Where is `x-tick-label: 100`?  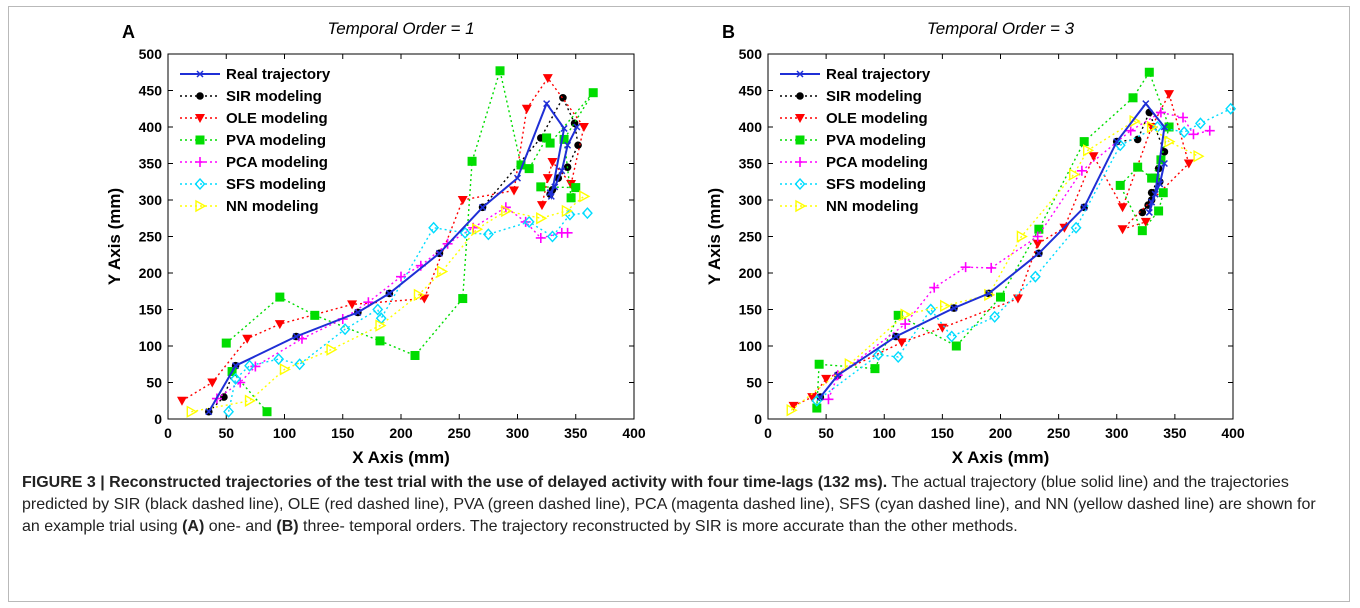 x-tick-label: 100 is located at coordinates (285, 433).